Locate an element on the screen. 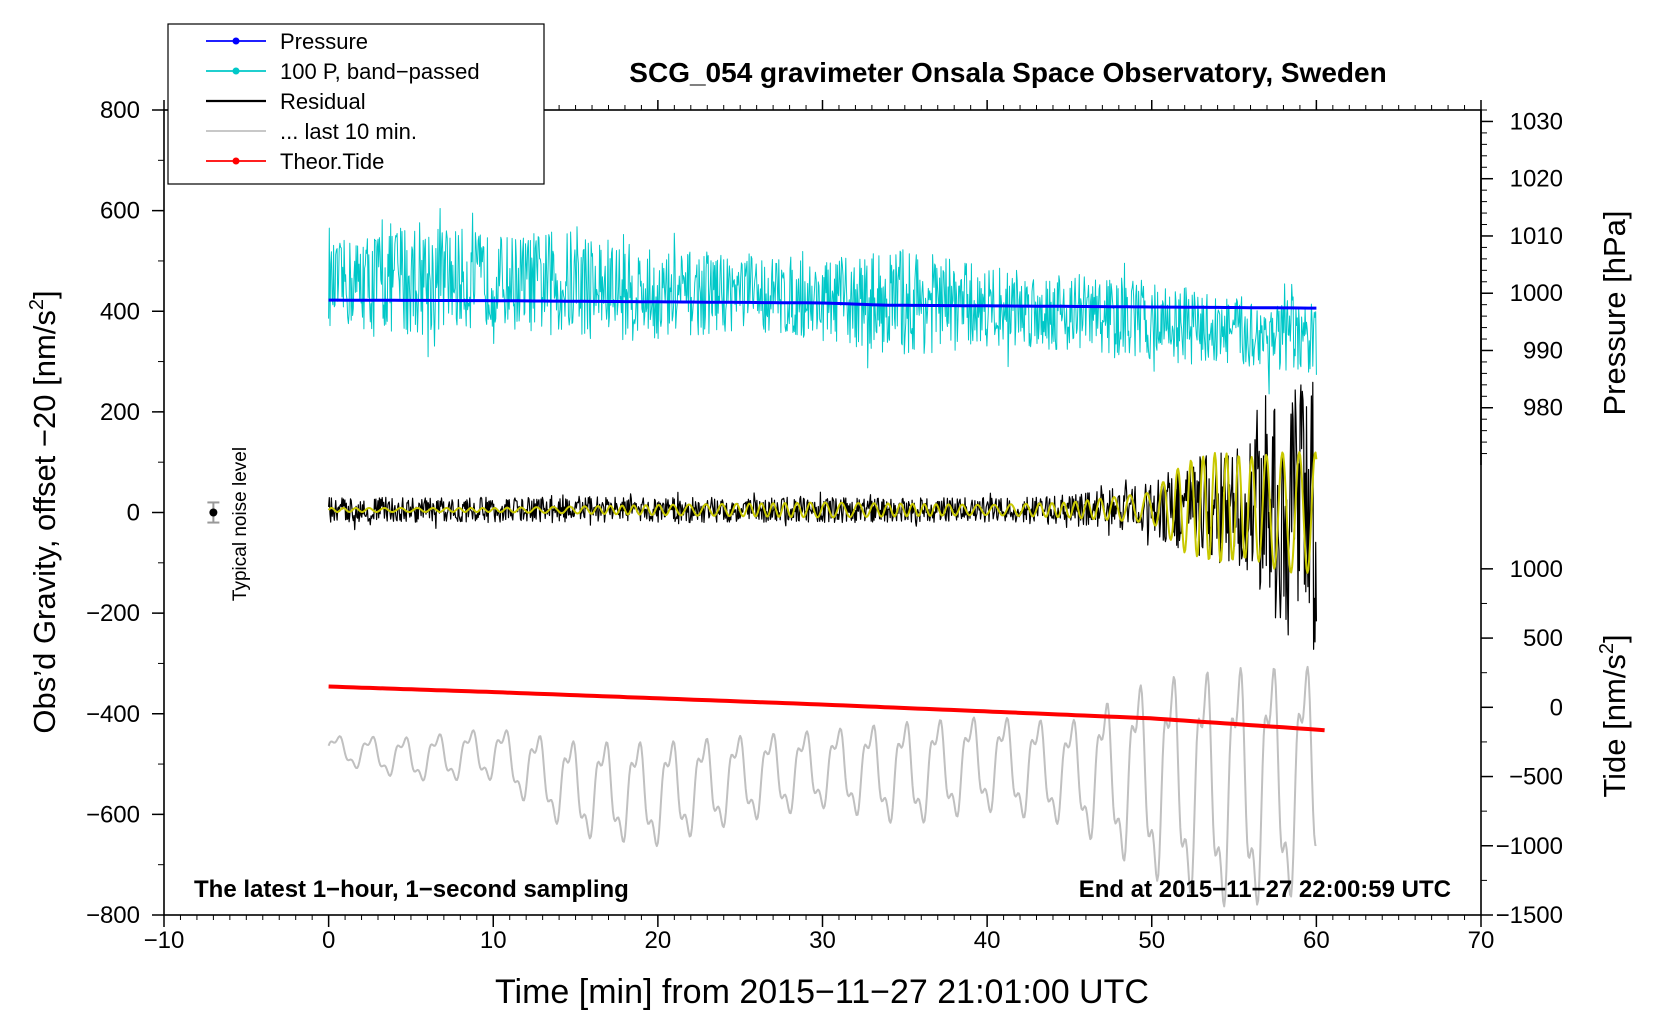 This screenshot has width=1660, height=1020. y-axis-label-tide-sup: 2 is located at coordinates (1607, 648).